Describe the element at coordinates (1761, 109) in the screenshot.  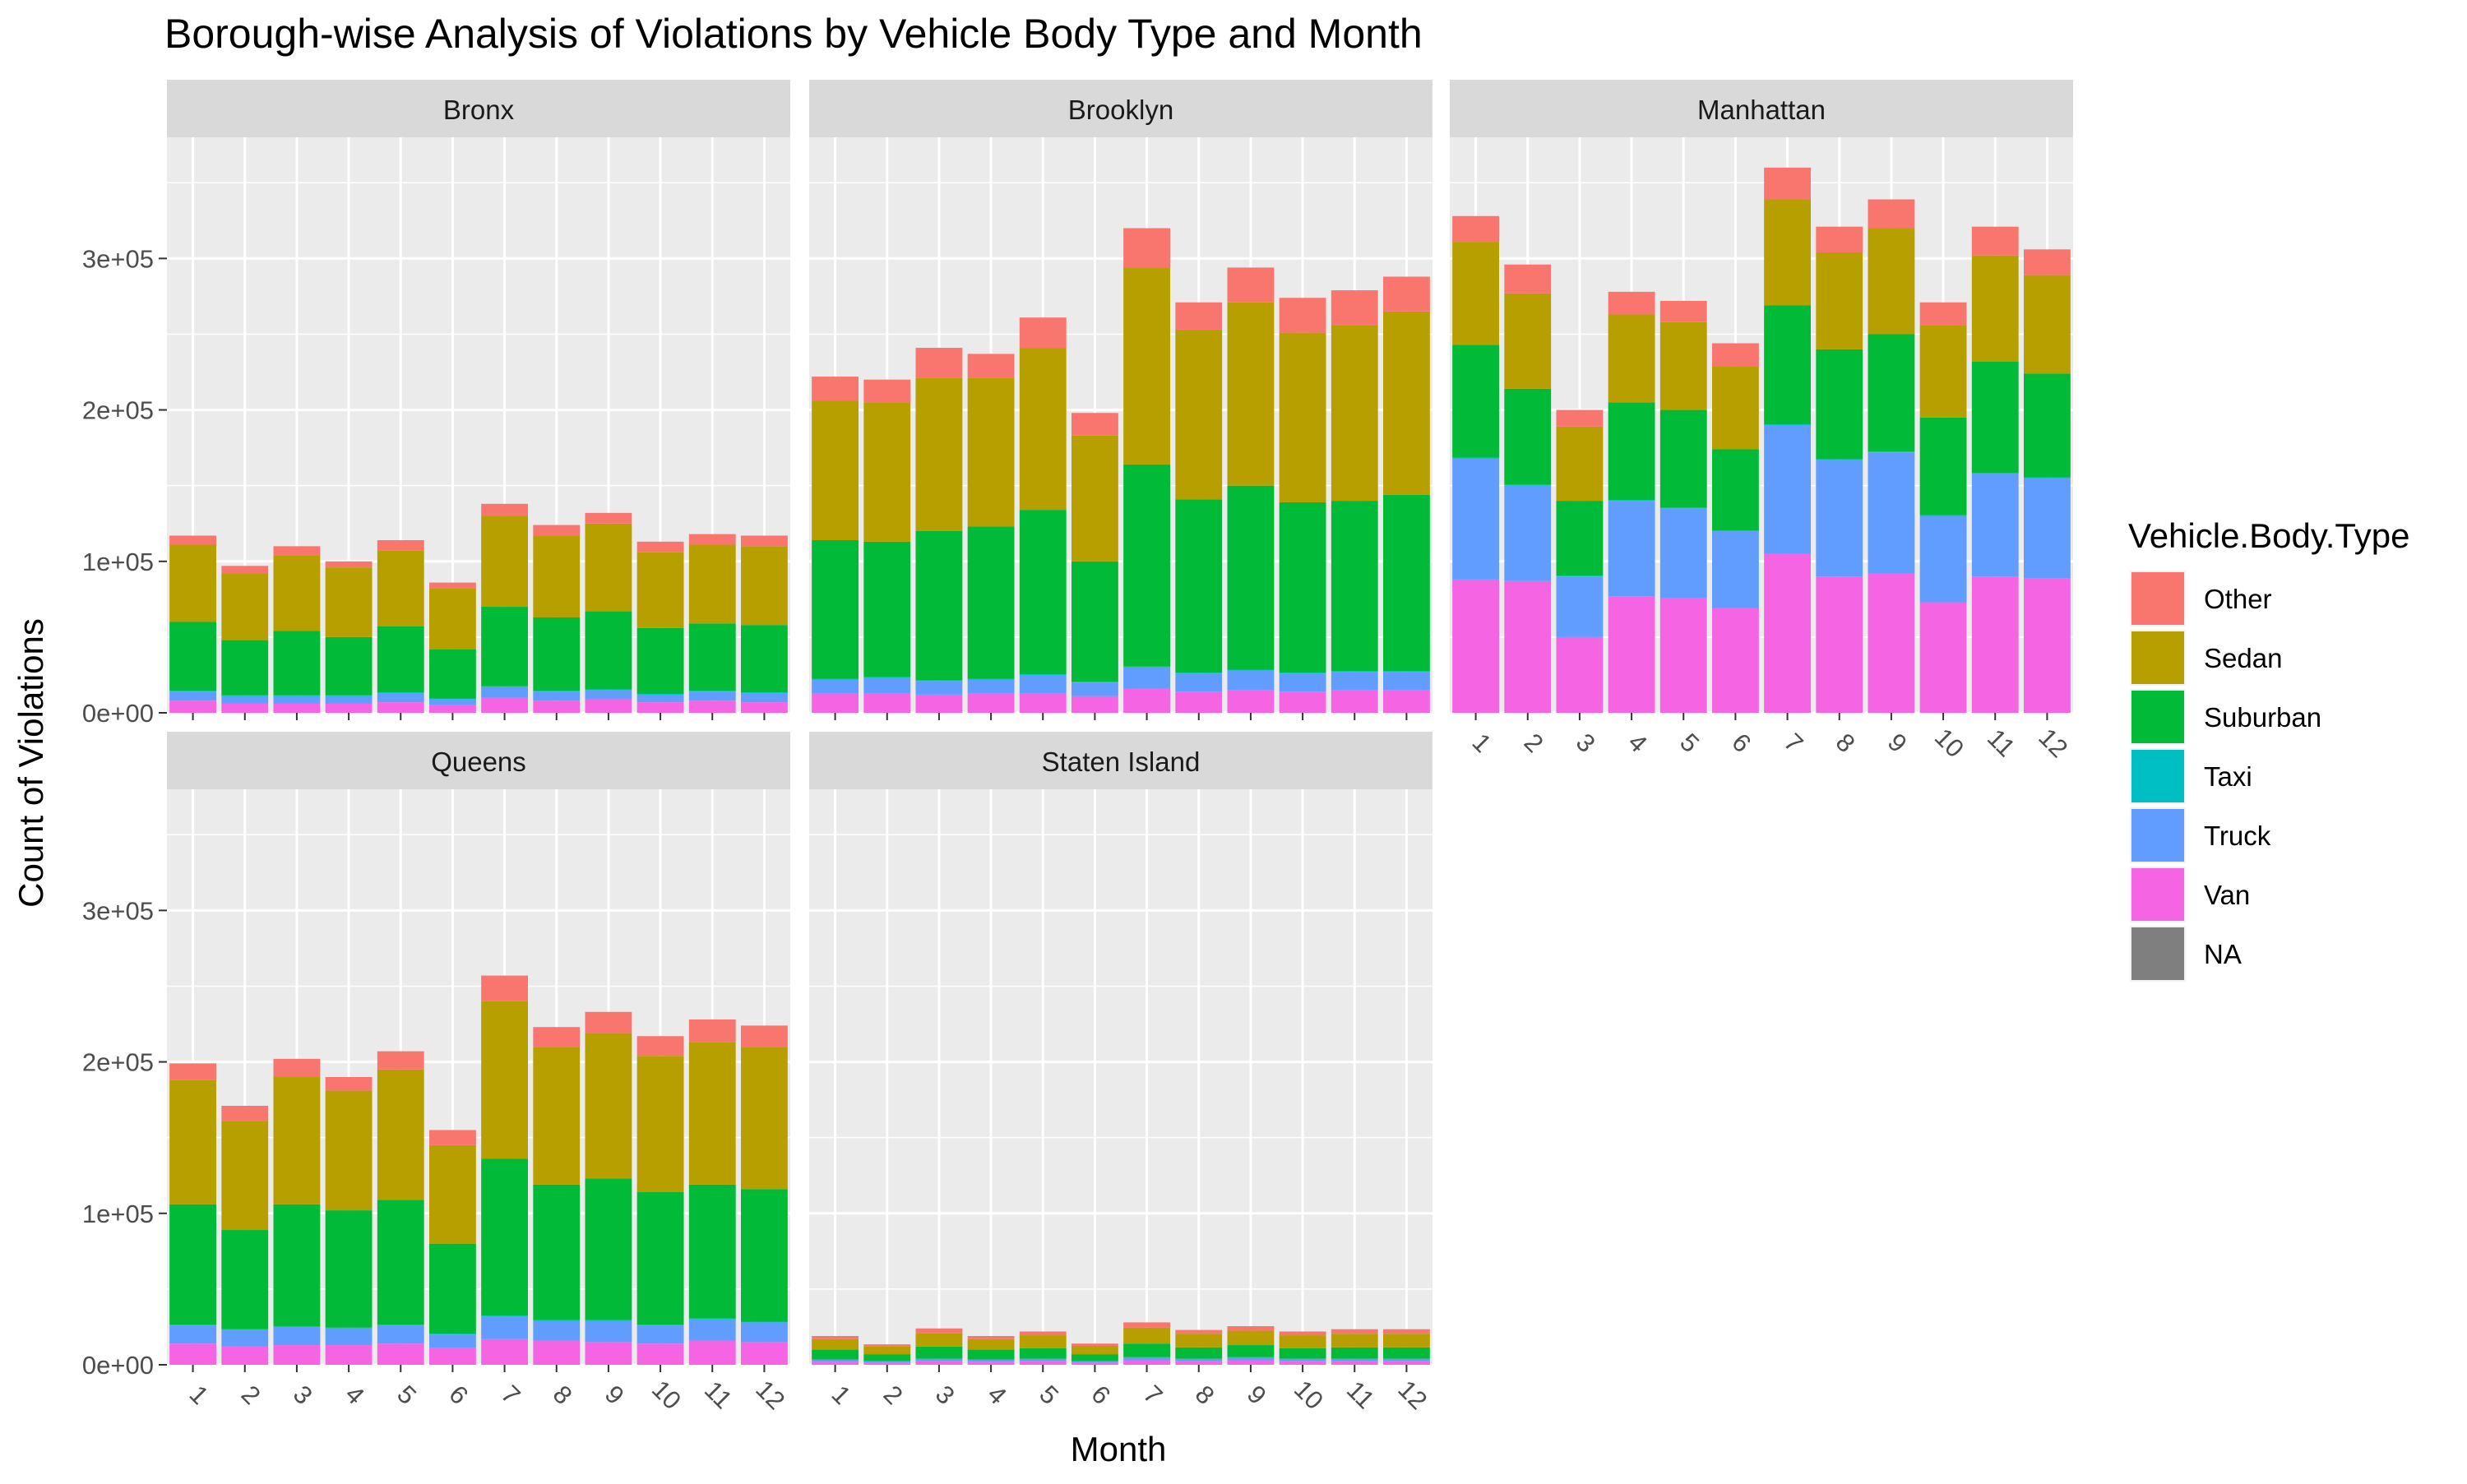
I see `strip-manhattan` at that location.